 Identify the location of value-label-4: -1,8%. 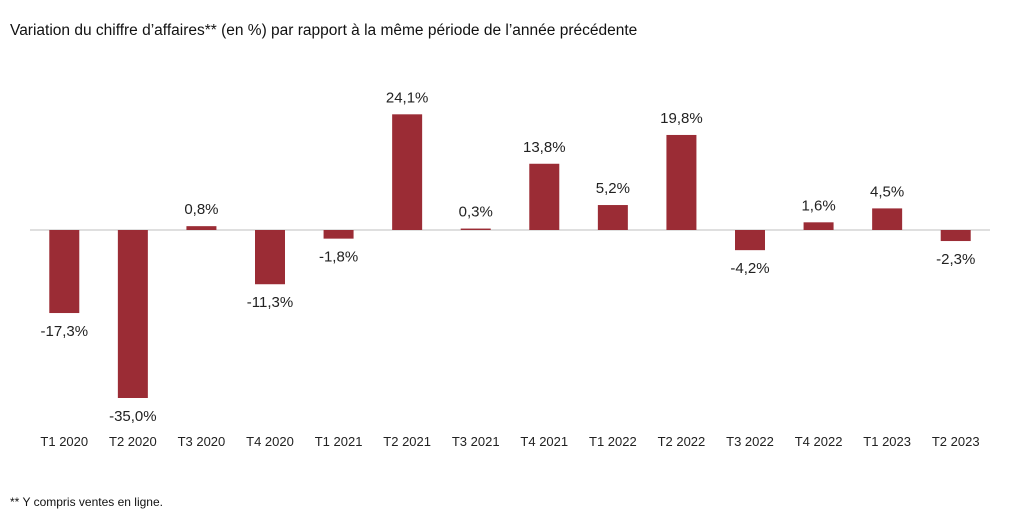
(338, 257).